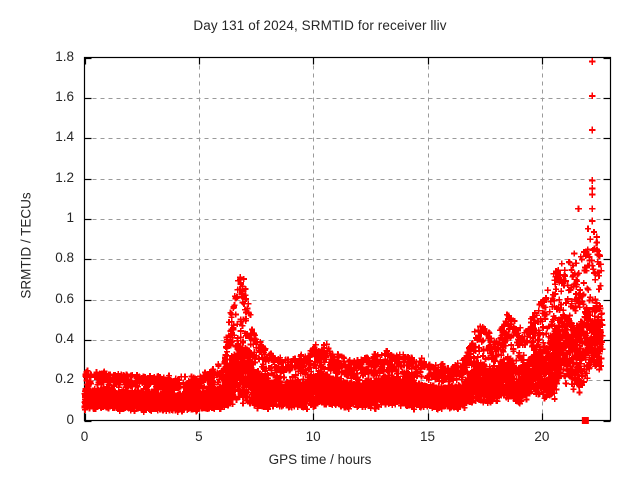 The width and height of the screenshot is (640, 480). Describe the element at coordinates (52, 298) in the screenshot. I see `y-tick-label: 0.6` at that location.